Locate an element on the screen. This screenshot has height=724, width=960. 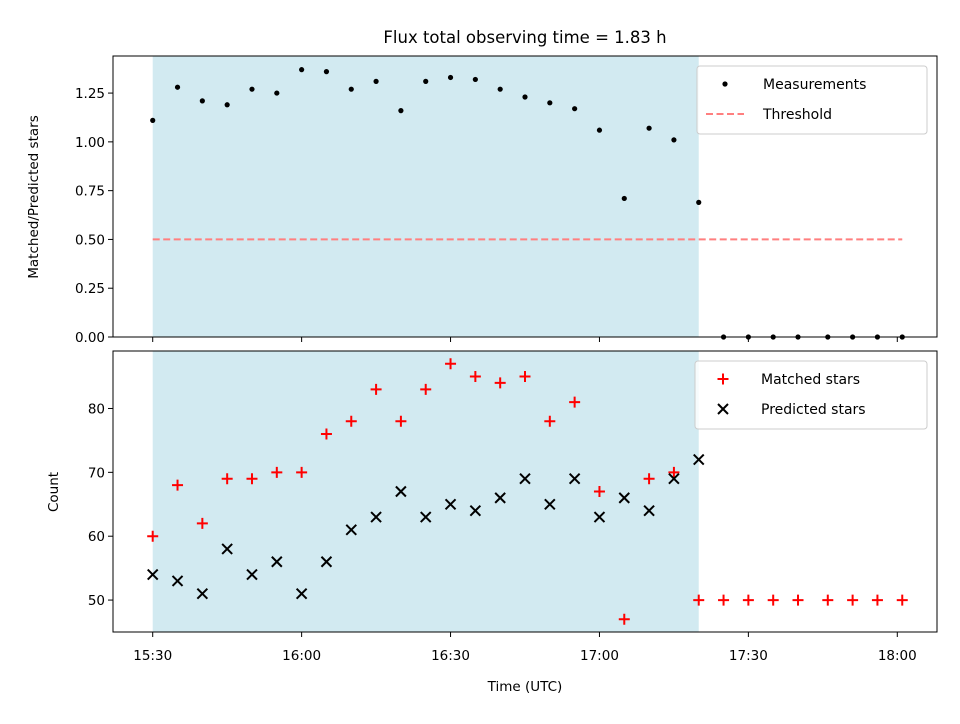
y-tick-label: 80 is located at coordinates (96, 409).